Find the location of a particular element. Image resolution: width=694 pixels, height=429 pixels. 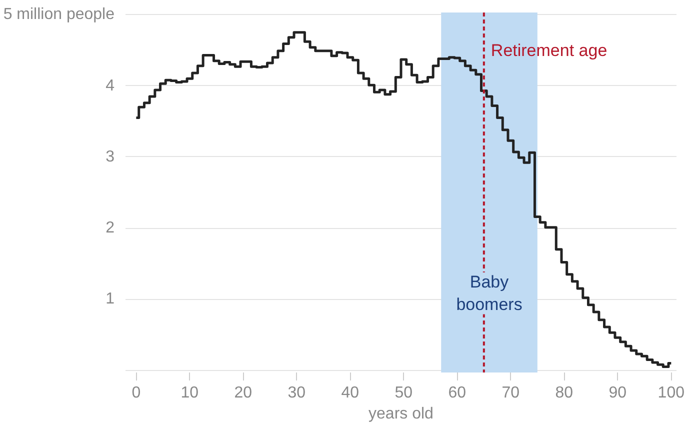

ref-line-label: Retirement age is located at coordinates (549, 50).